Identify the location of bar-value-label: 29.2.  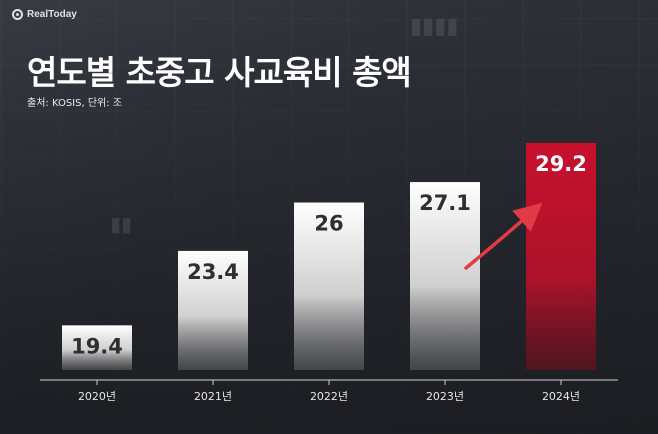
(561, 164).